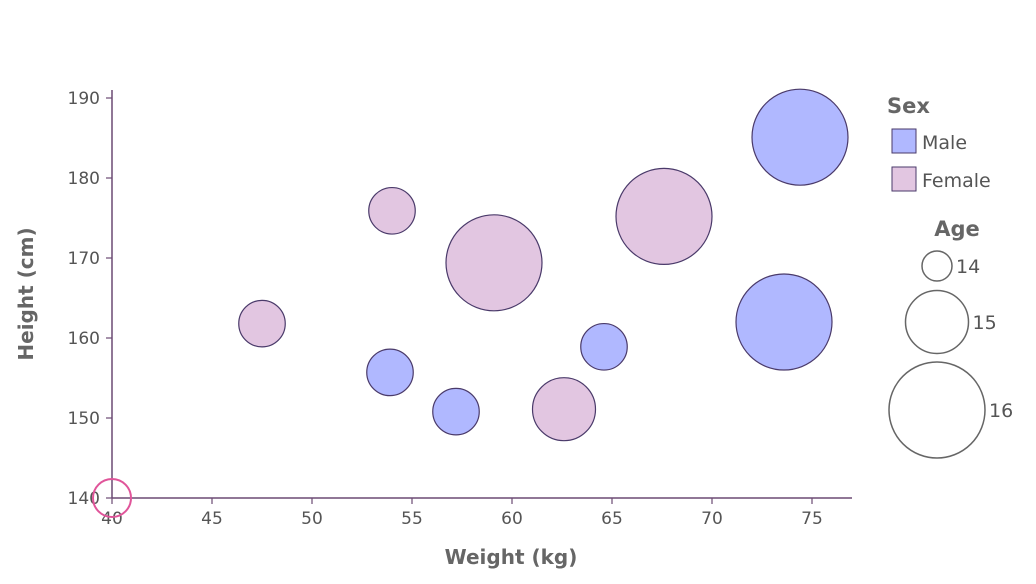  Describe the element at coordinates (968, 267) in the screenshot. I see `legend-size-label: 14` at that location.